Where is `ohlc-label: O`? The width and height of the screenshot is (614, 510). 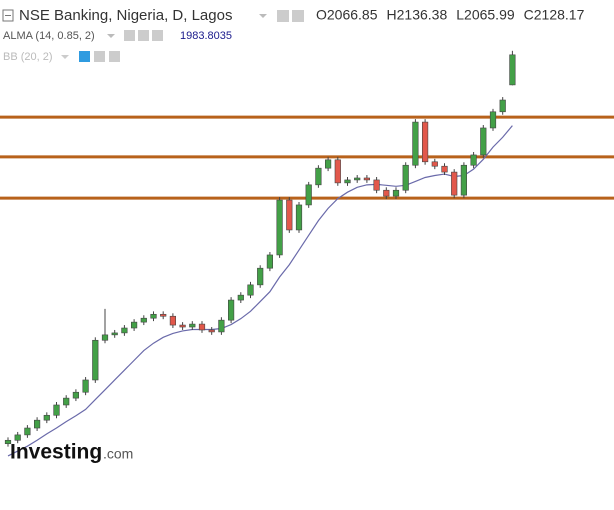 ohlc-label: O is located at coordinates (321, 15).